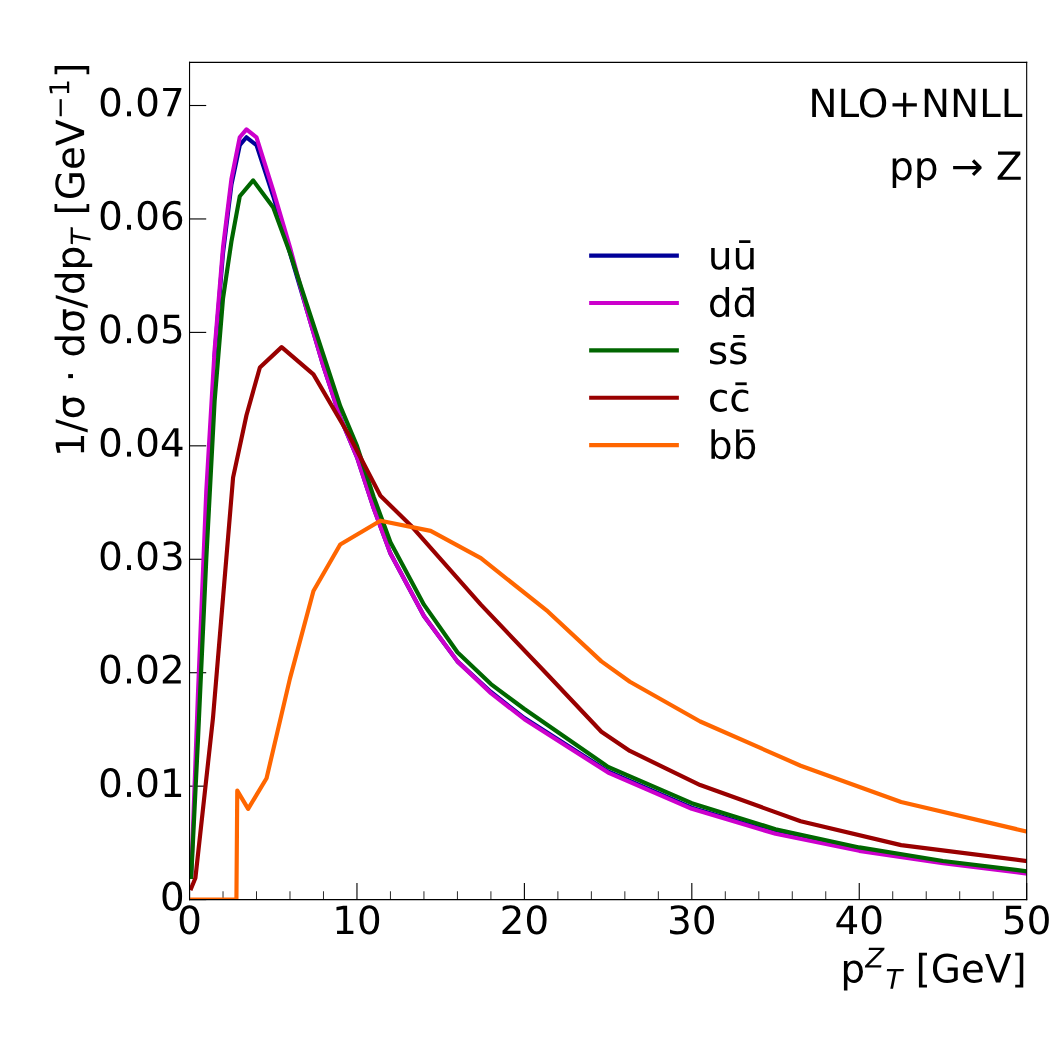 The image size is (1053, 1040). I want to click on y-axis-title: 1/σ · dσ/dp$_{T}$ [GeV$^{−1}$], so click(71, 259).